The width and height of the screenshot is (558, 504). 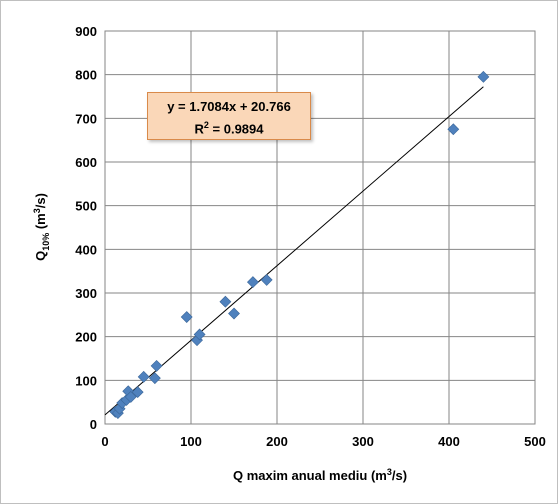 What do you see at coordinates (229, 106) in the screenshot?
I see `equation-text: y = 1.7084x + 20.766` at bounding box center [229, 106].